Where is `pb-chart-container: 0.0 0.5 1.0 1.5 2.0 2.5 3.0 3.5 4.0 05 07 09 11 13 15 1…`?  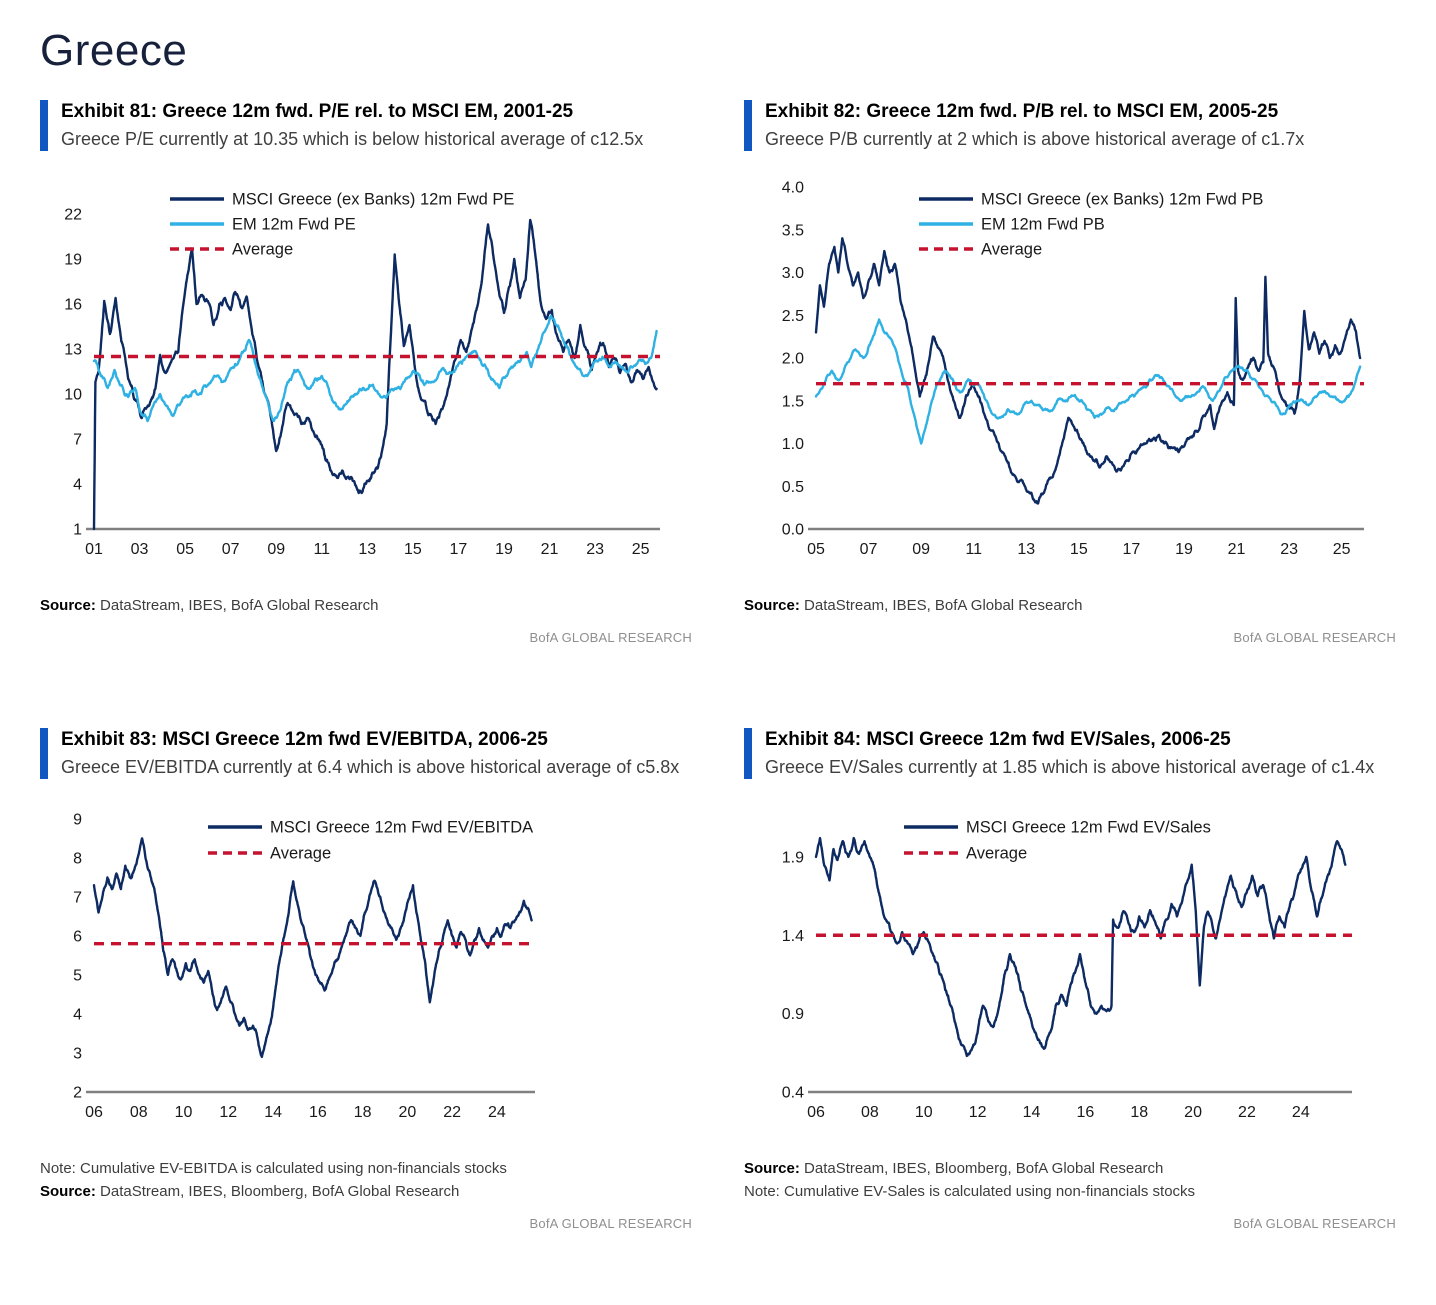
pb-chart-container: 0.0 0.5 1.0 1.5 2.0 2.5 3.0 3.5 4.0 05 07 09 11 13 15 1… is located at coordinates (1070, 377).